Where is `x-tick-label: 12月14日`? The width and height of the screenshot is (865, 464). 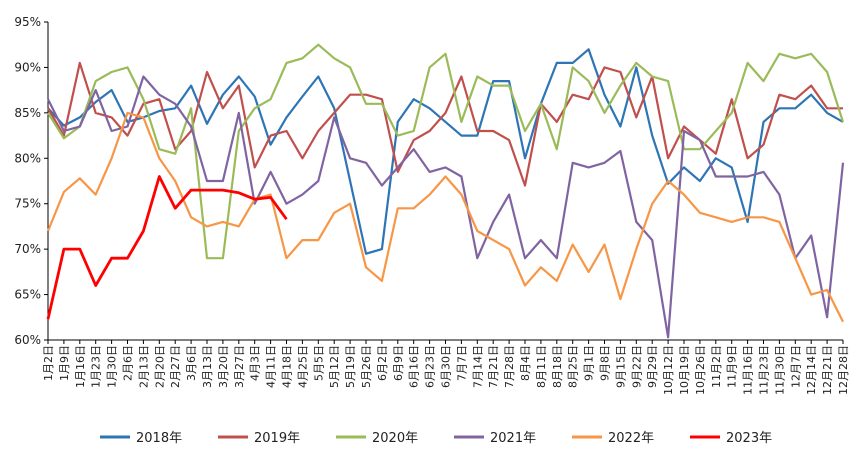
x-tick-label: 12月14日 is located at coordinates (811, 370).